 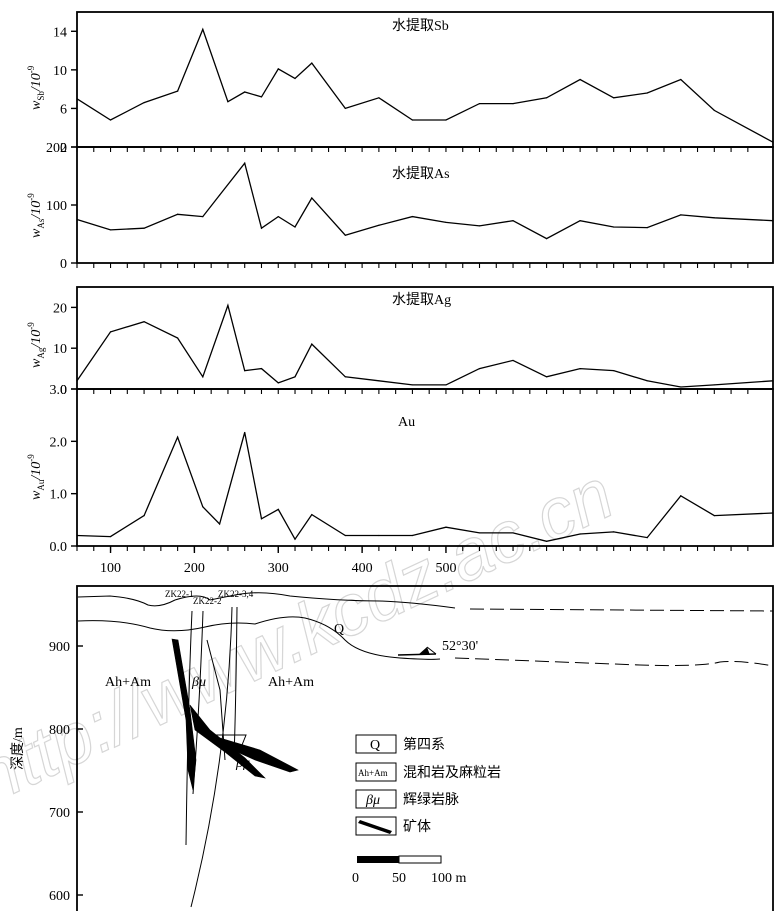 I want to click on chart-title: Au, so click(x=406, y=422).